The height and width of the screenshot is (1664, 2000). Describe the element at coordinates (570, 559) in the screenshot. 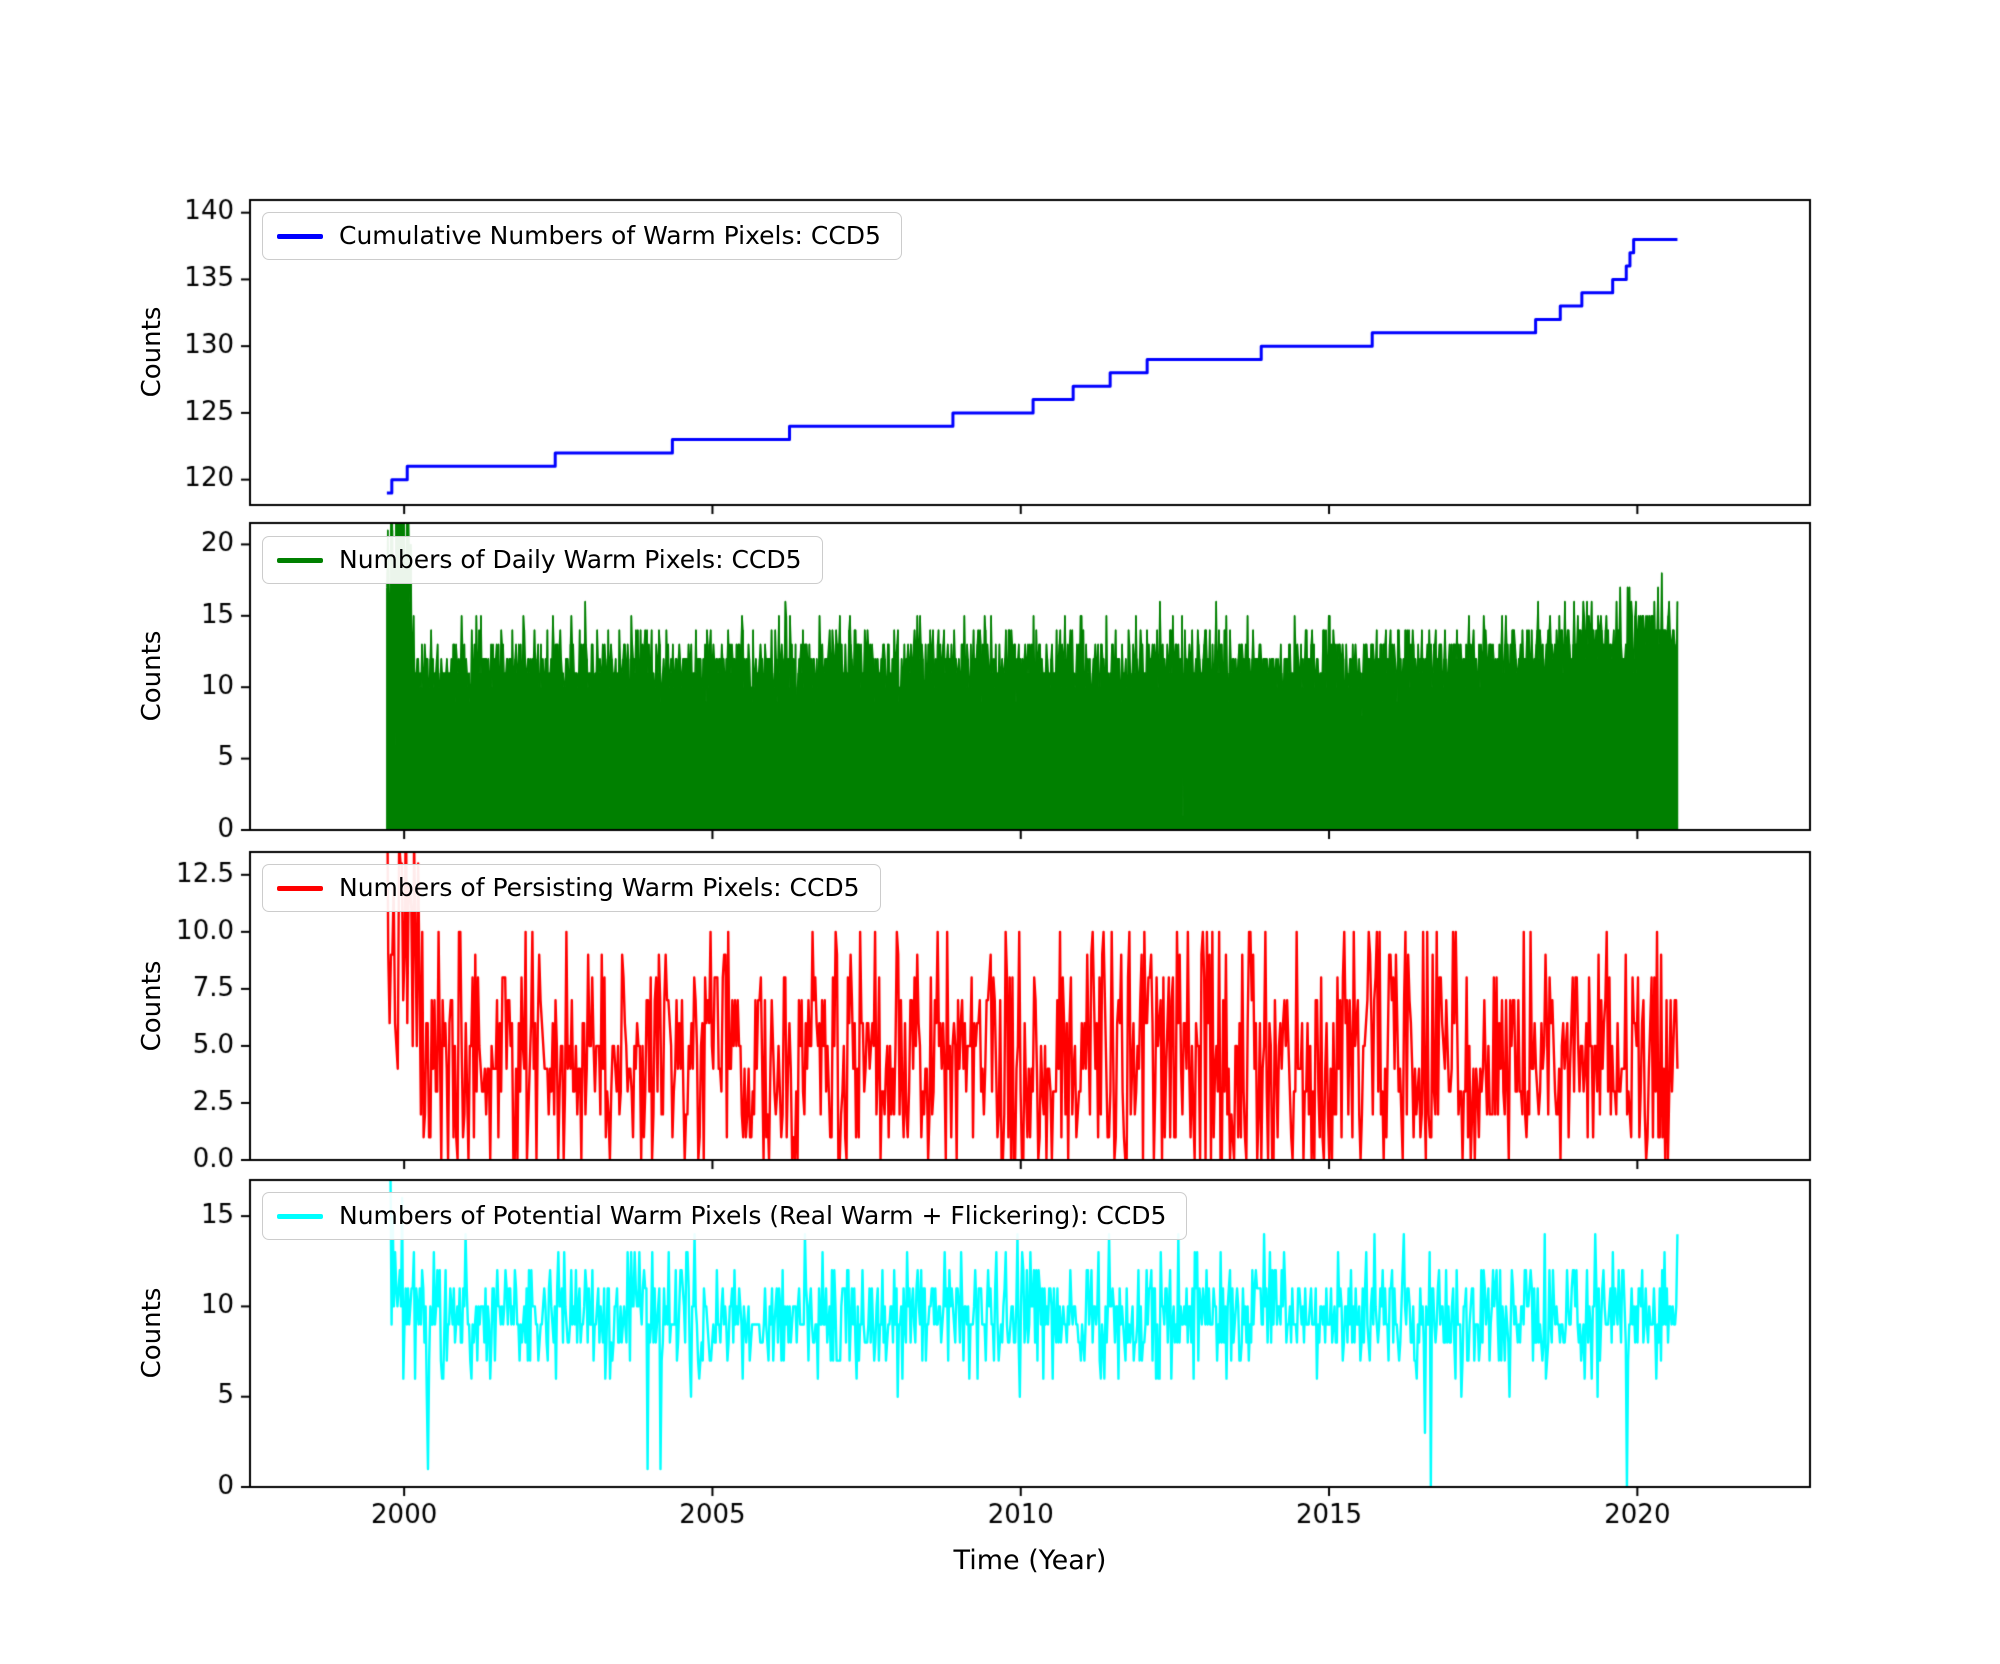

I see `legend-label: Numbers of Daily Warm Pixels: CCD5` at that location.